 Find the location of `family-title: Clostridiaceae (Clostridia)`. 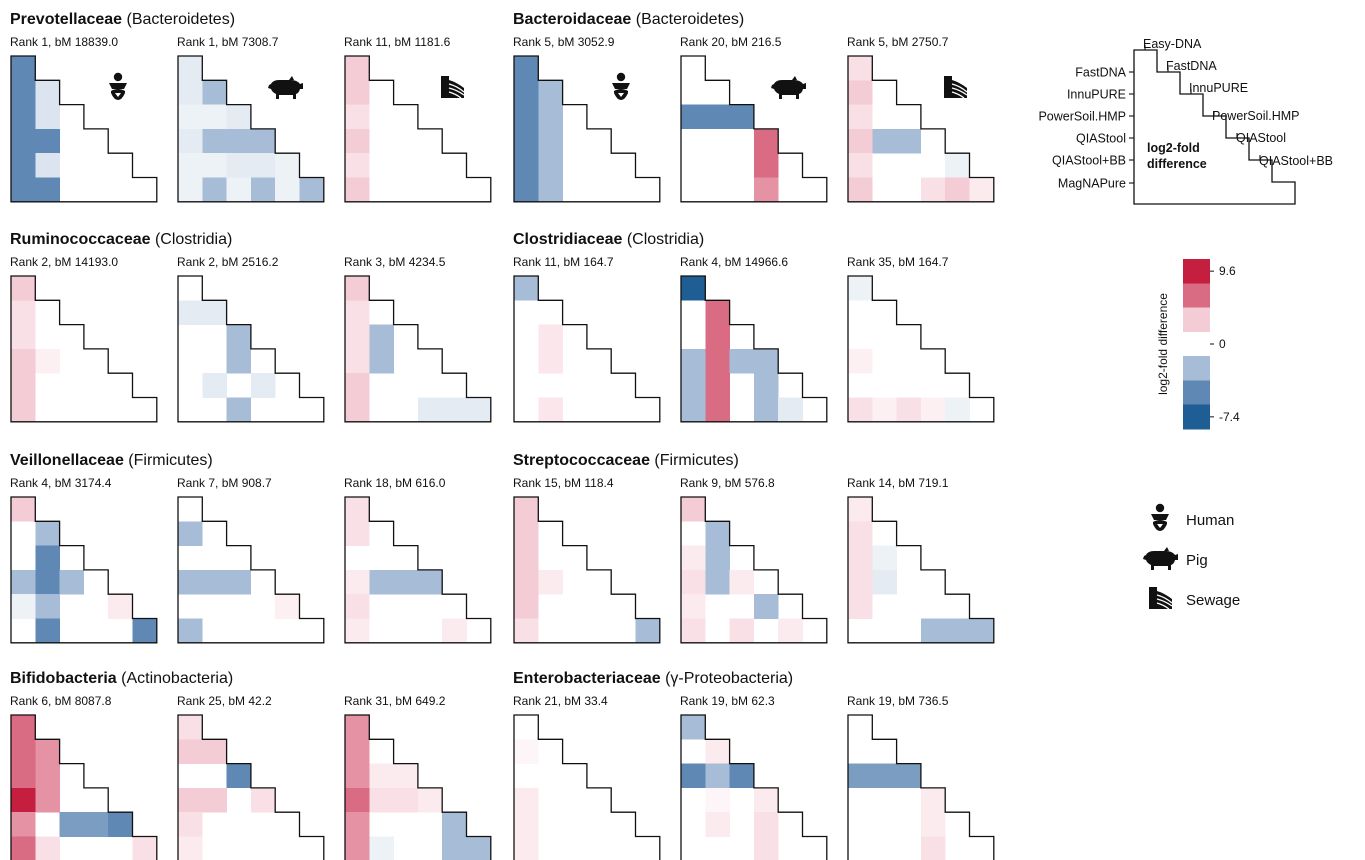

family-title: Clostridiaceae (Clostridia) is located at coordinates (608, 239).